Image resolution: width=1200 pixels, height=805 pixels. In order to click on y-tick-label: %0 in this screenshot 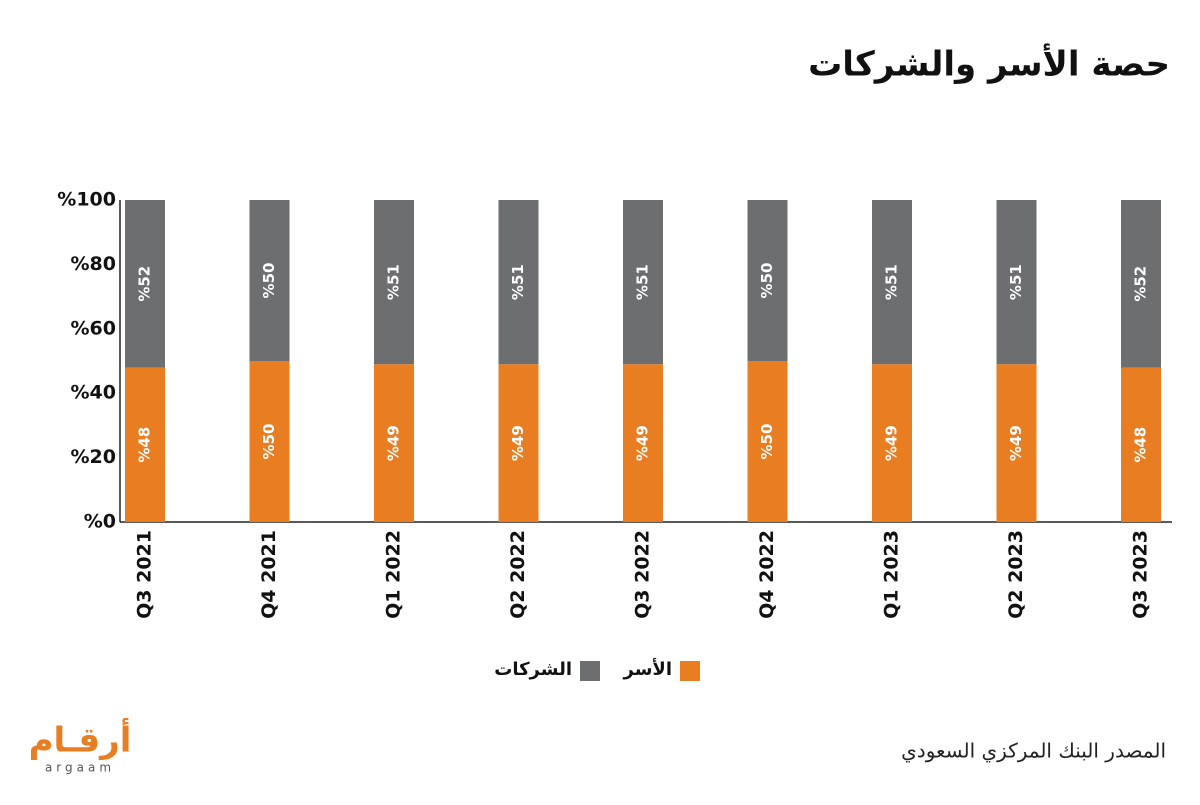, I will do `click(100, 522)`.